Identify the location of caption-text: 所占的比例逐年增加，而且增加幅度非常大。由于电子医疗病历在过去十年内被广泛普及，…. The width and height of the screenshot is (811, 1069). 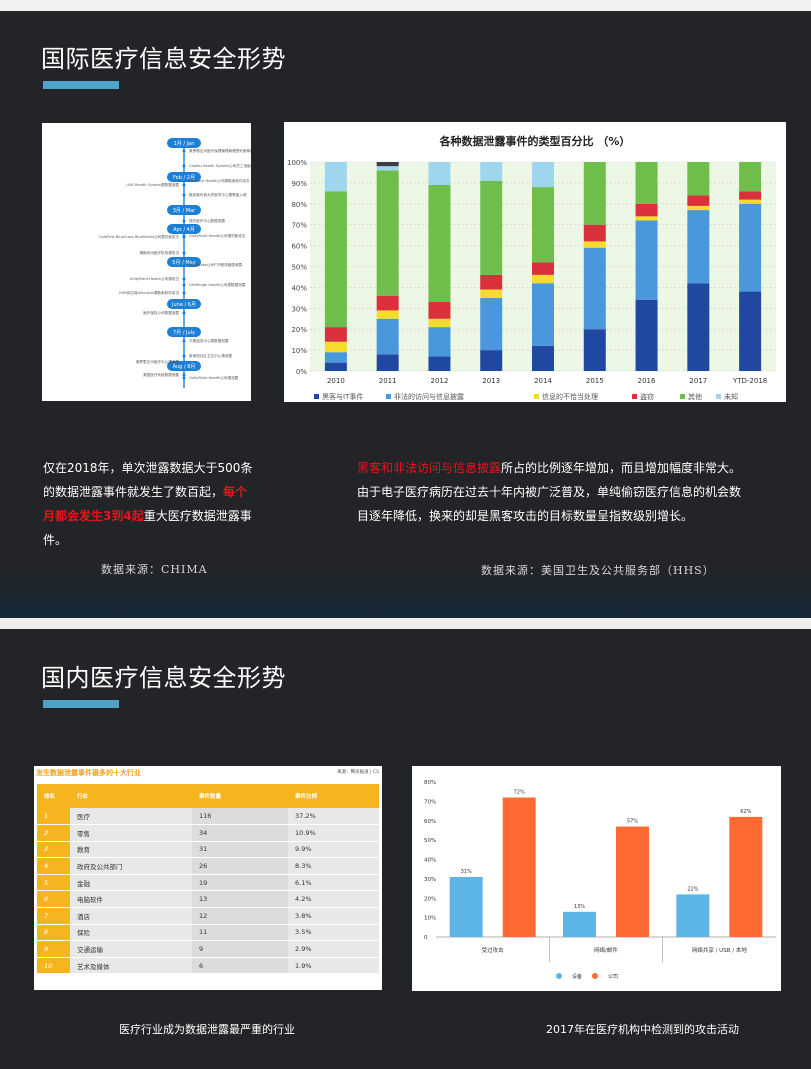
(549, 492).